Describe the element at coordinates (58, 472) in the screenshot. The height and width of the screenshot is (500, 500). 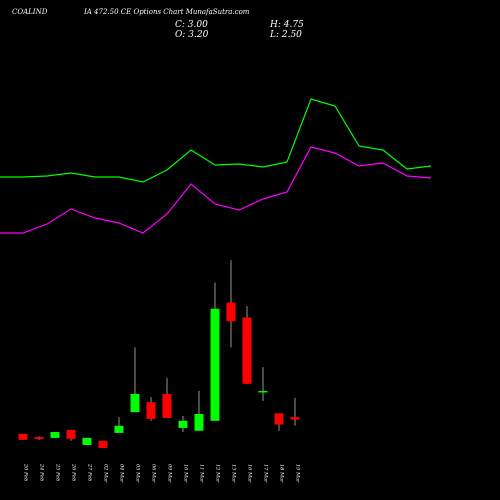
I see `x-tick-label: 25 Feb` at that location.